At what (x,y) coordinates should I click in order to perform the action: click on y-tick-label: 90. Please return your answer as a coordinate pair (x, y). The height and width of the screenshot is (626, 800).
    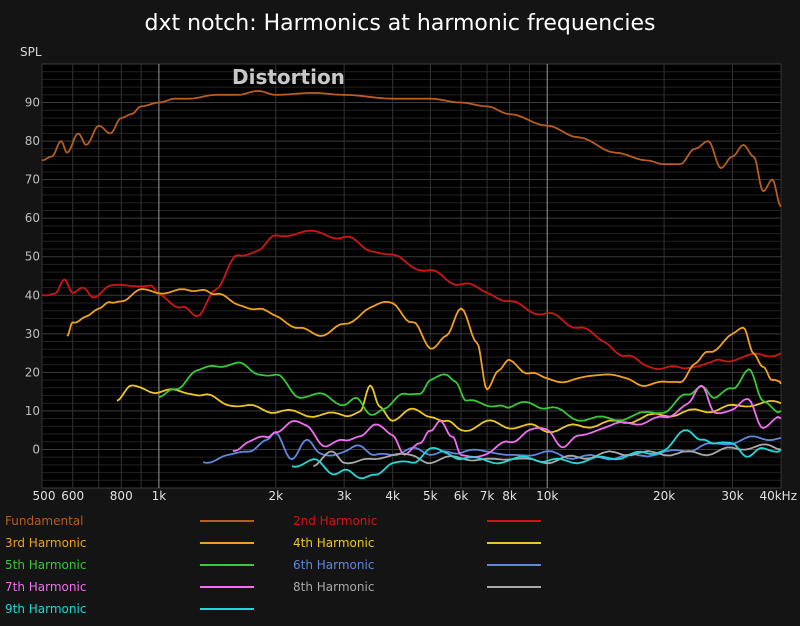
    Looking at the image, I should click on (32, 103).